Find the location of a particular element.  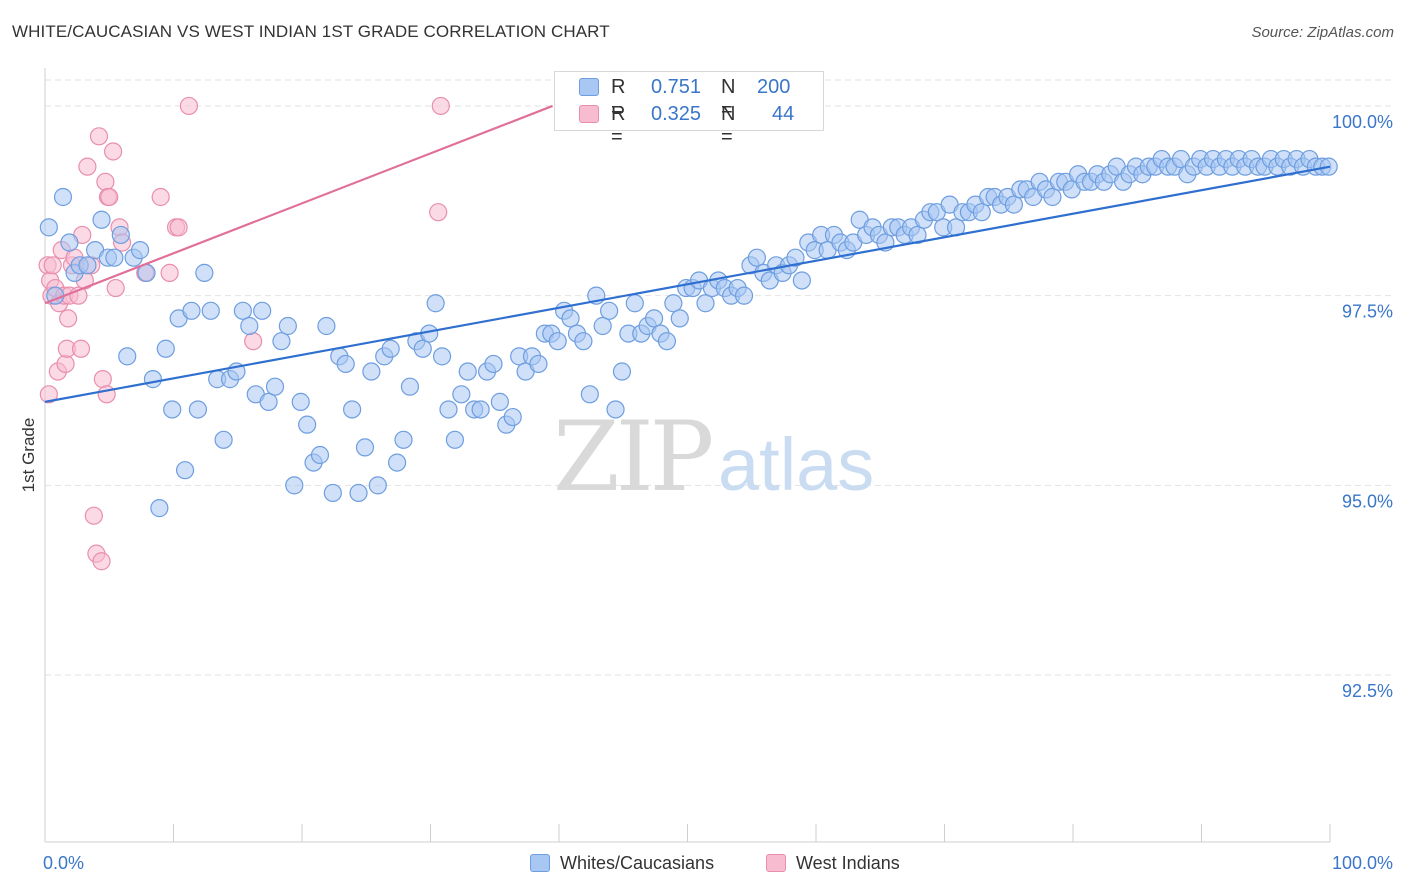

y-axis-label: 1st Grade is located at coordinates (28, 455).